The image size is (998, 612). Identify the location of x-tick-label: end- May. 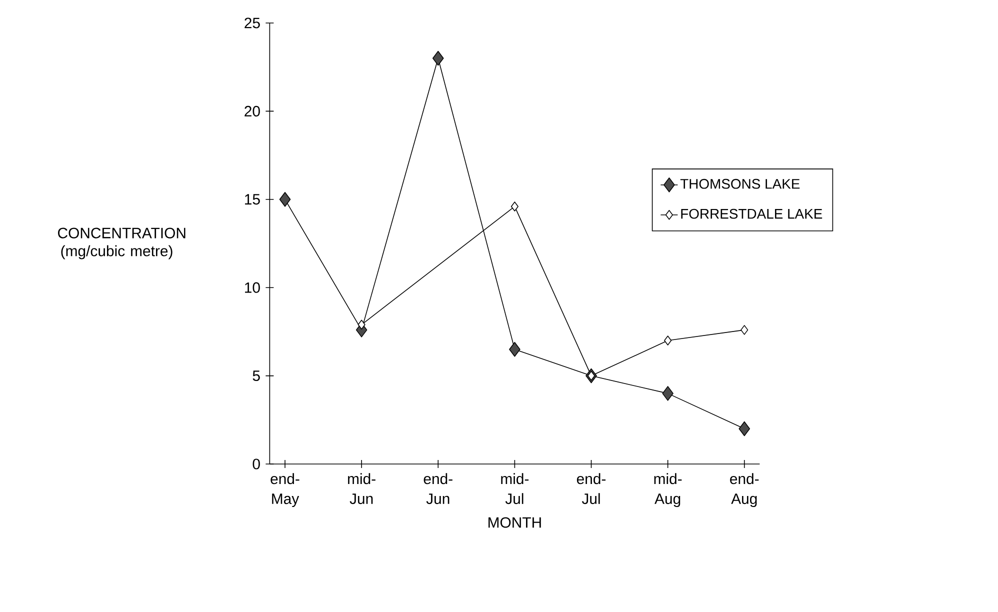
(285, 490).